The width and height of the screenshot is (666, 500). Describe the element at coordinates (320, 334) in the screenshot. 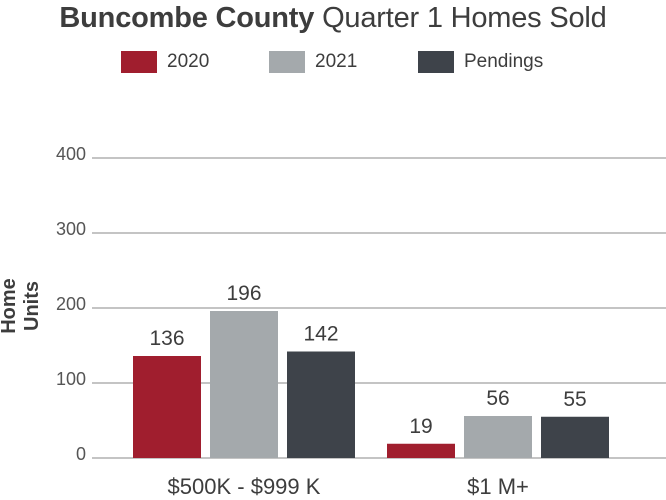

I see `data-label-pendings-0: 142` at that location.